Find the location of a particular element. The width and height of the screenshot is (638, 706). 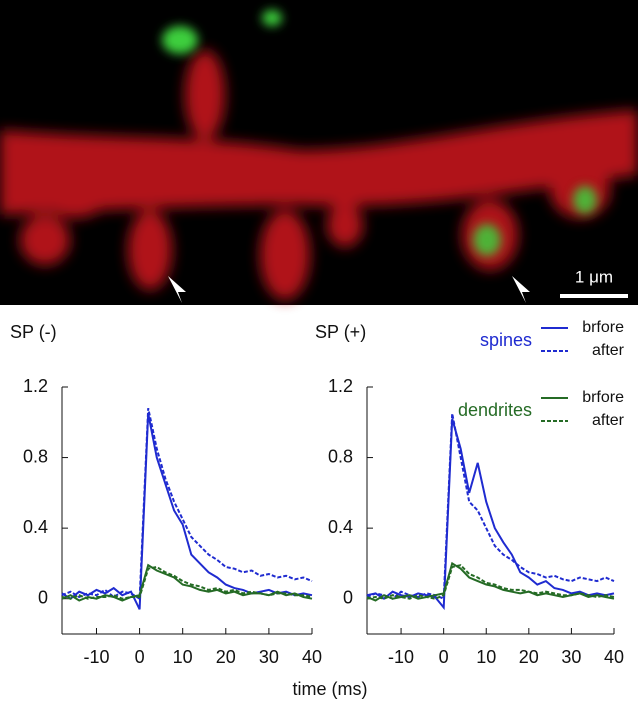

legend-group-label: dendrites is located at coordinates (495, 410).